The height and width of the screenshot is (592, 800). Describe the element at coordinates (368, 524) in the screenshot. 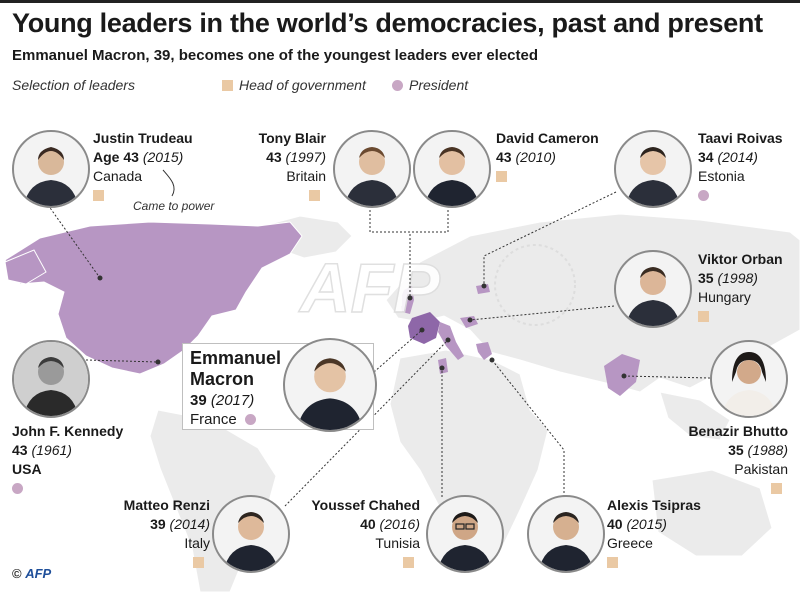

I see `chahed-age: 40` at that location.